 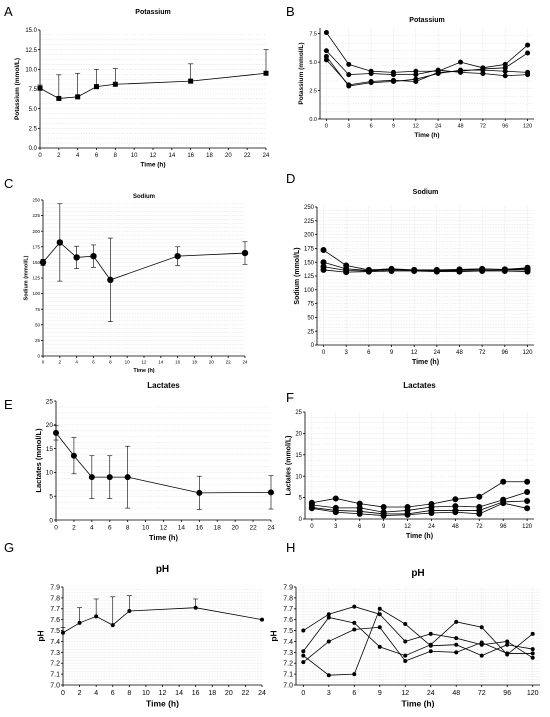 What do you see at coordinates (288, 620) in the screenshot?
I see `y-tick-label: 7.6` at bounding box center [288, 620].